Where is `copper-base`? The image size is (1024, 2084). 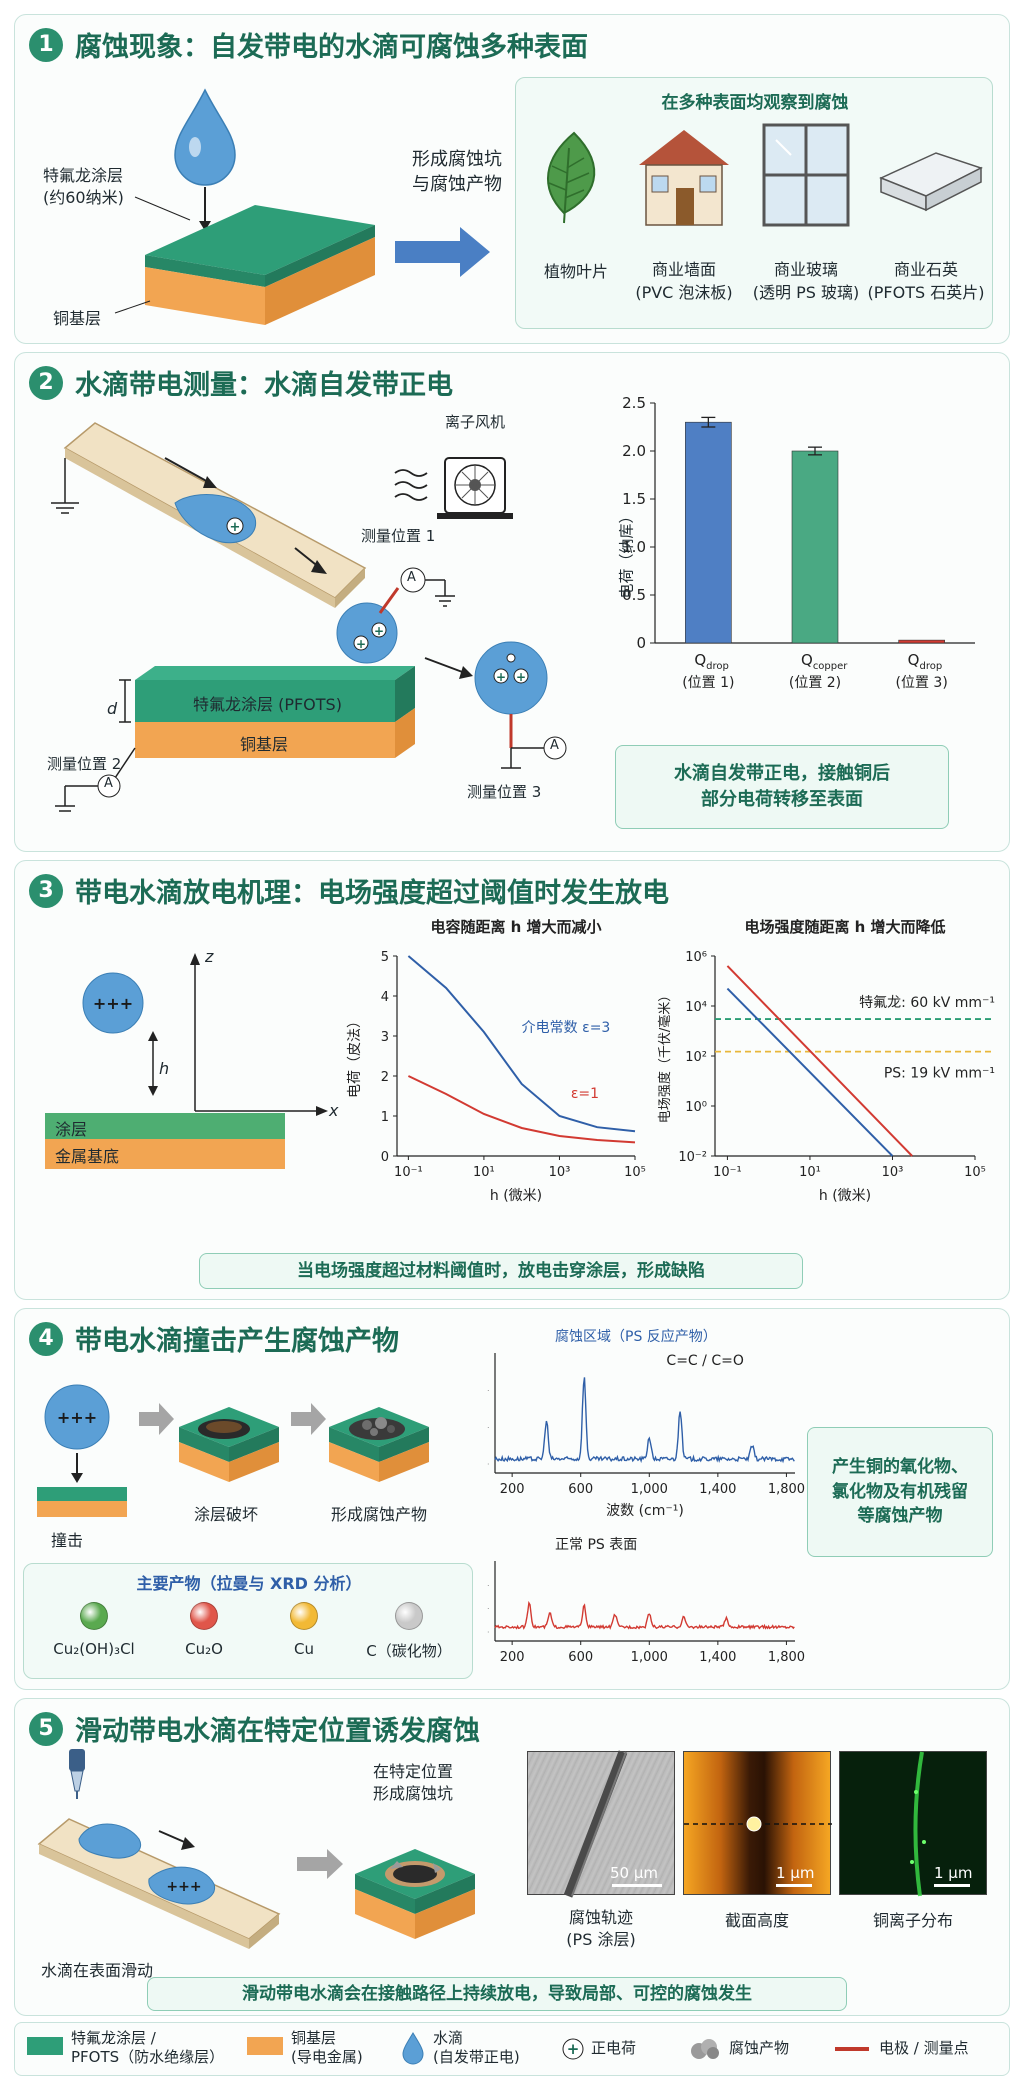
copper-base is located at coordinates (205, 296).